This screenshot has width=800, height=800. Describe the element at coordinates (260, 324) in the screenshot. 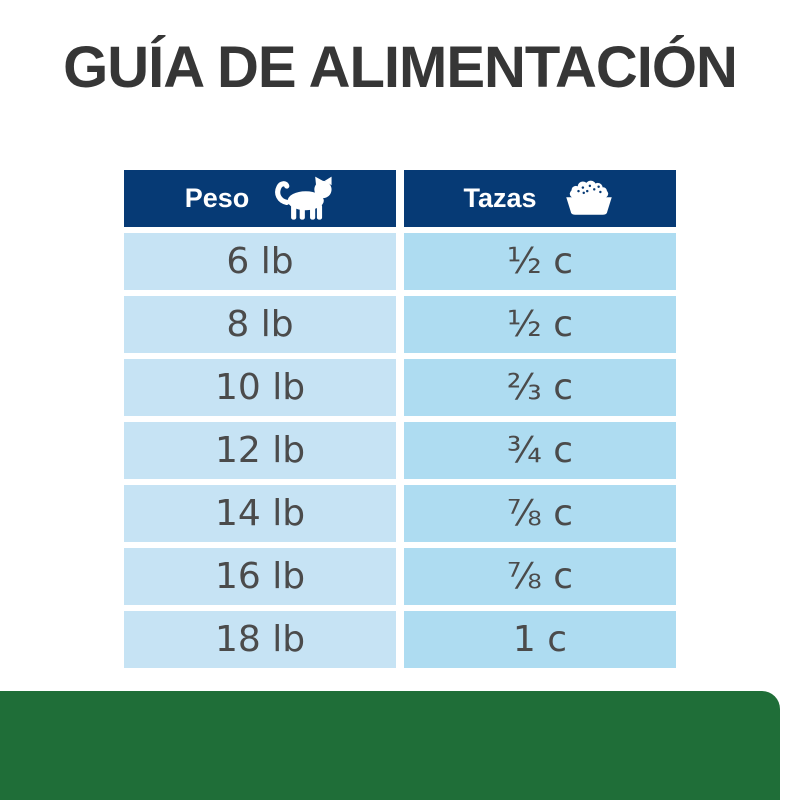

I see `weight-cell: 8 lb` at that location.